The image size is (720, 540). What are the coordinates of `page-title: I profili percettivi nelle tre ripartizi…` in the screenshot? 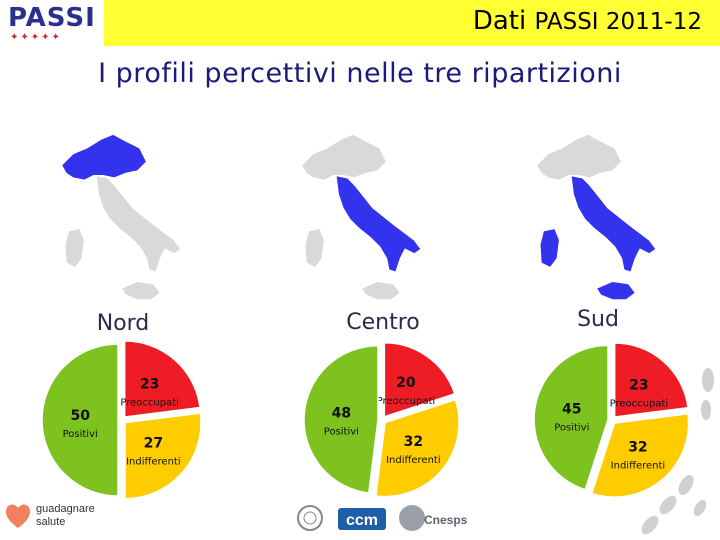 It's located at (360, 73).